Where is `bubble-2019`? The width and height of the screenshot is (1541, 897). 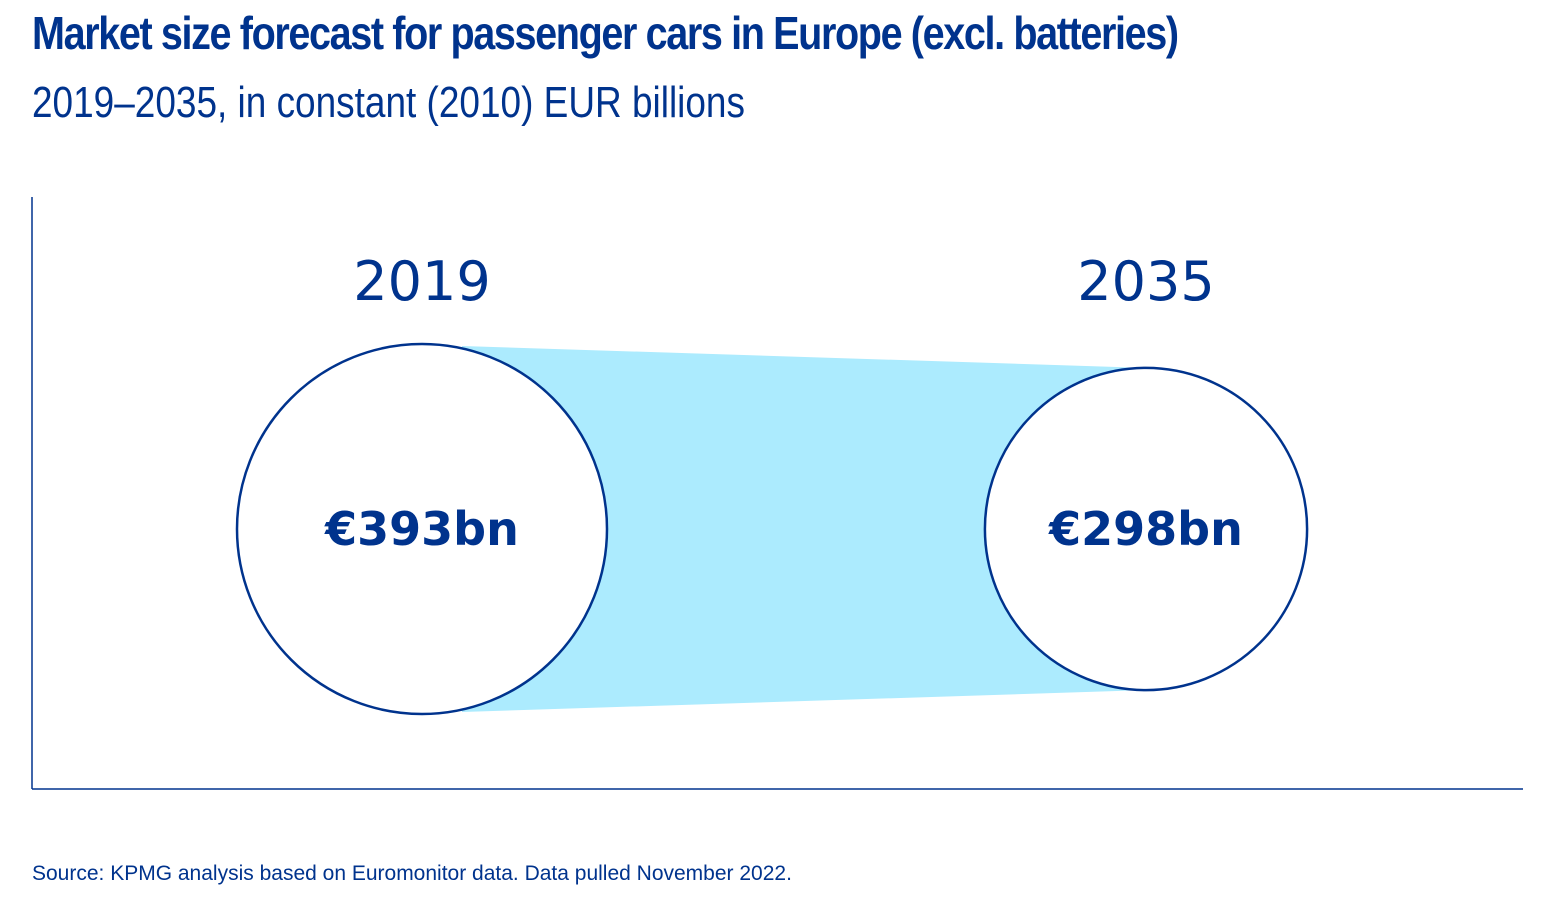
bubble-2019 is located at coordinates (422, 529).